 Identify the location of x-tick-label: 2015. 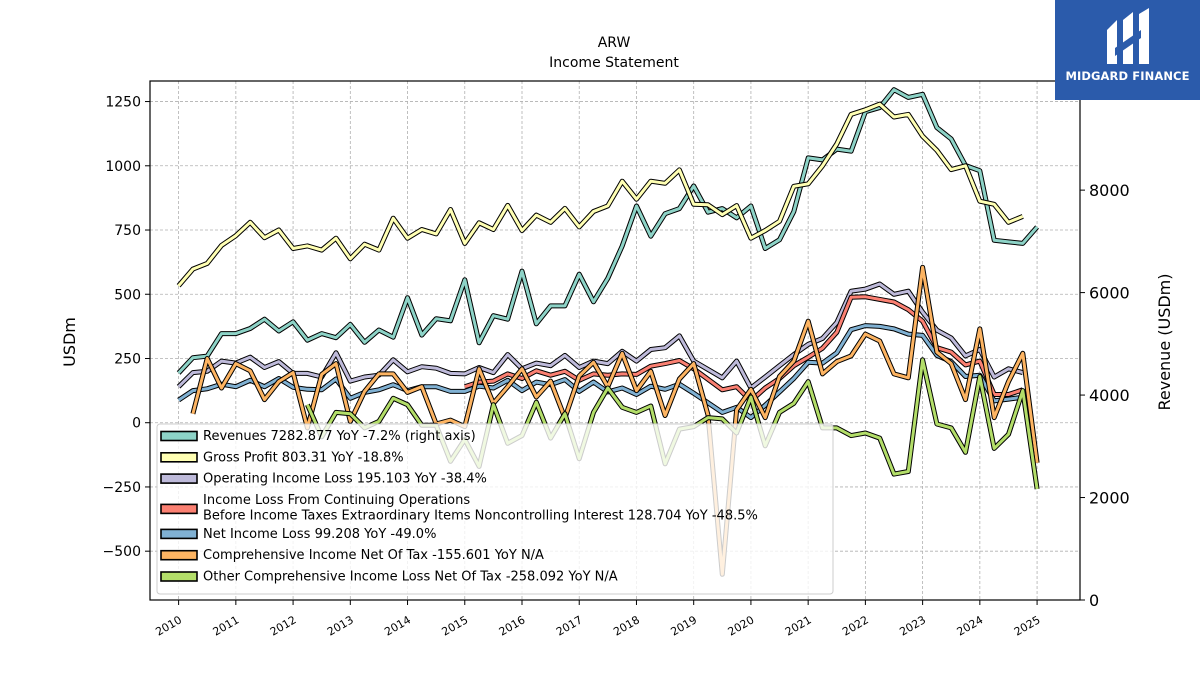
(455, 625).